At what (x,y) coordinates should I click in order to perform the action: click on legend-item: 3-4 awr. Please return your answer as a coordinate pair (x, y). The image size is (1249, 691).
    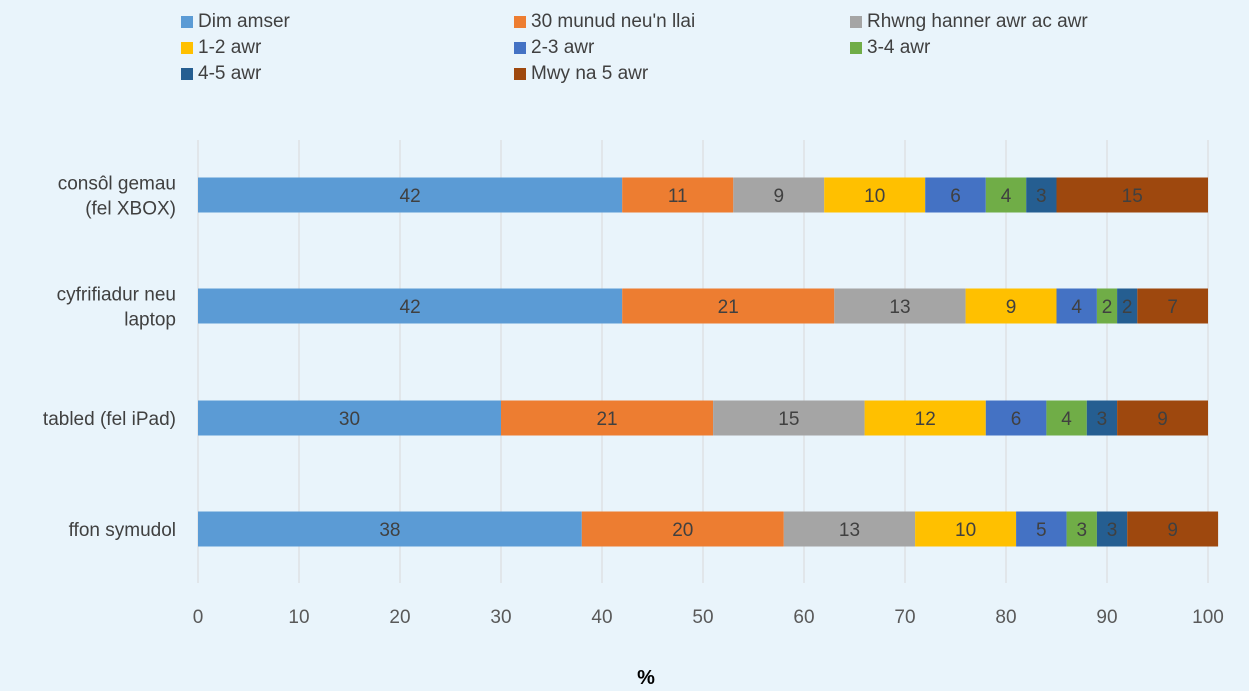
    Looking at the image, I should click on (1020, 48).